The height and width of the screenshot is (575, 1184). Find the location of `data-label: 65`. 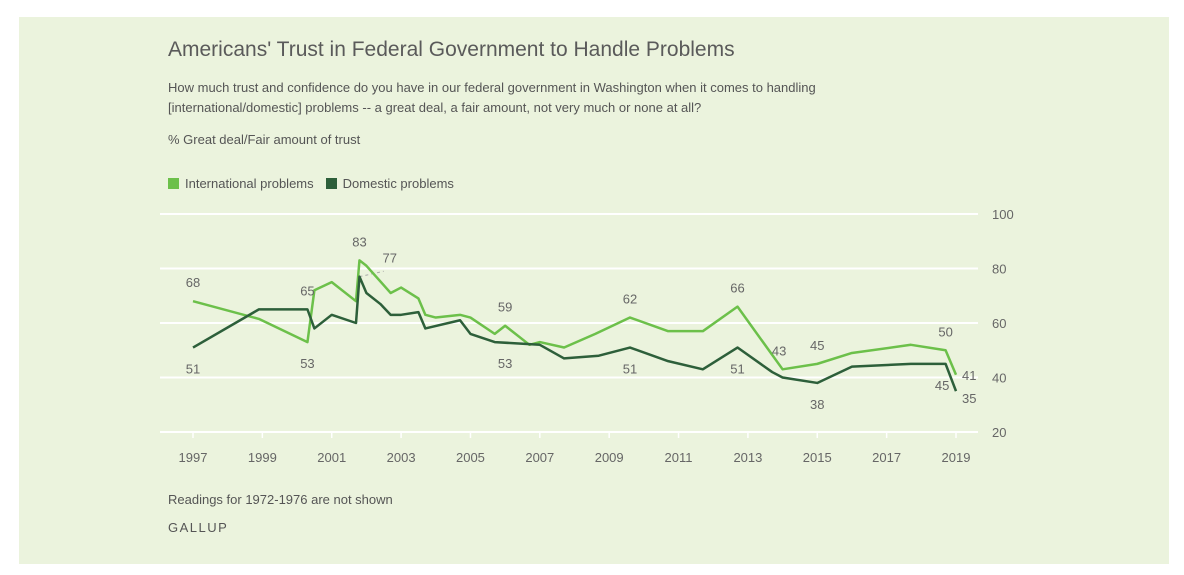

data-label: 65 is located at coordinates (307, 290).